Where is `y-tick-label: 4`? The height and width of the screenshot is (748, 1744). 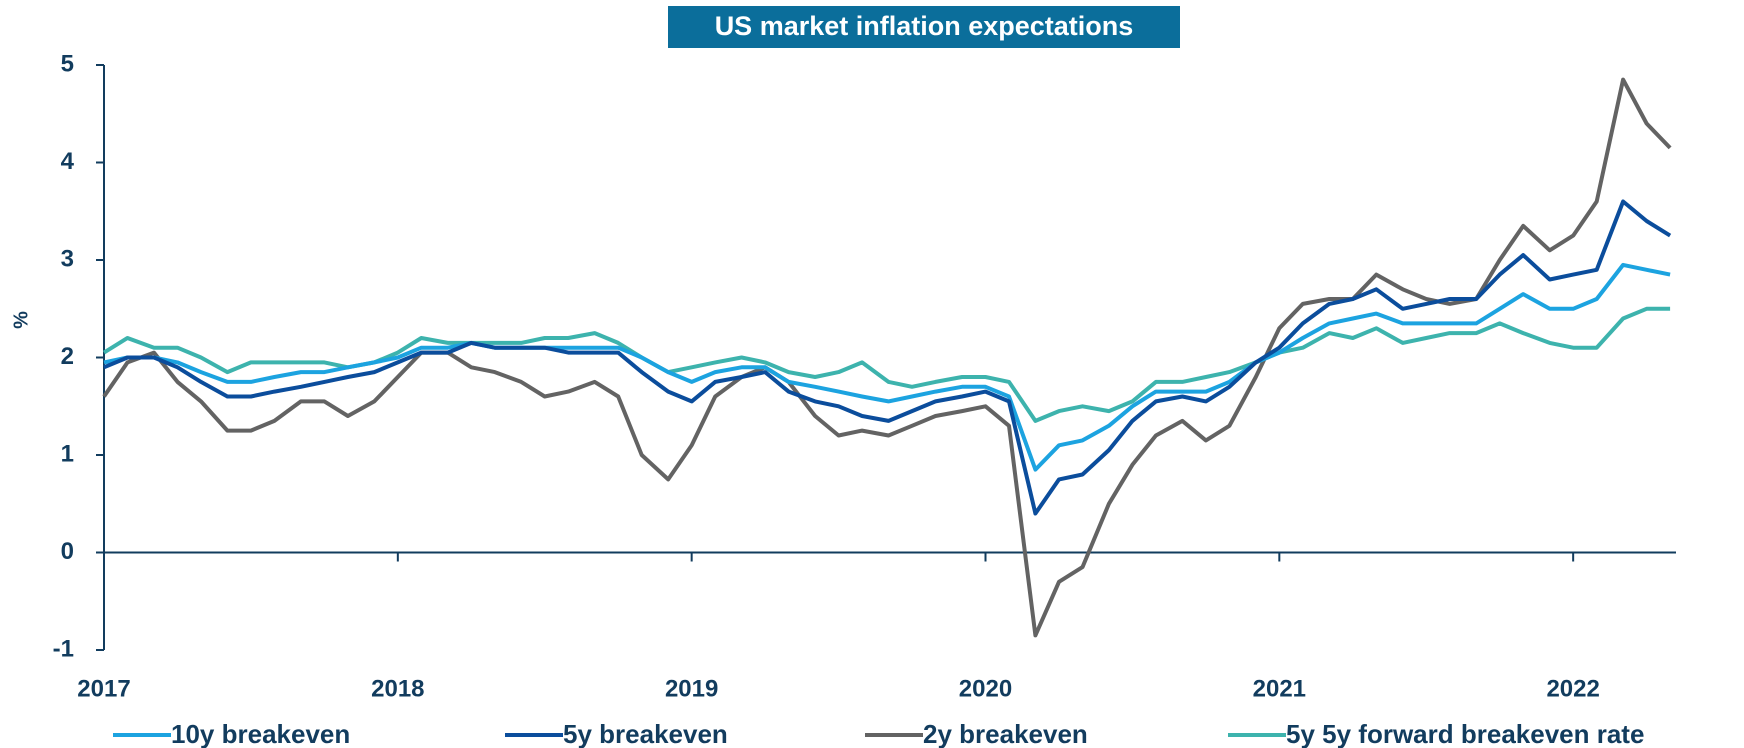
y-tick-label: 4 is located at coordinates (68, 161).